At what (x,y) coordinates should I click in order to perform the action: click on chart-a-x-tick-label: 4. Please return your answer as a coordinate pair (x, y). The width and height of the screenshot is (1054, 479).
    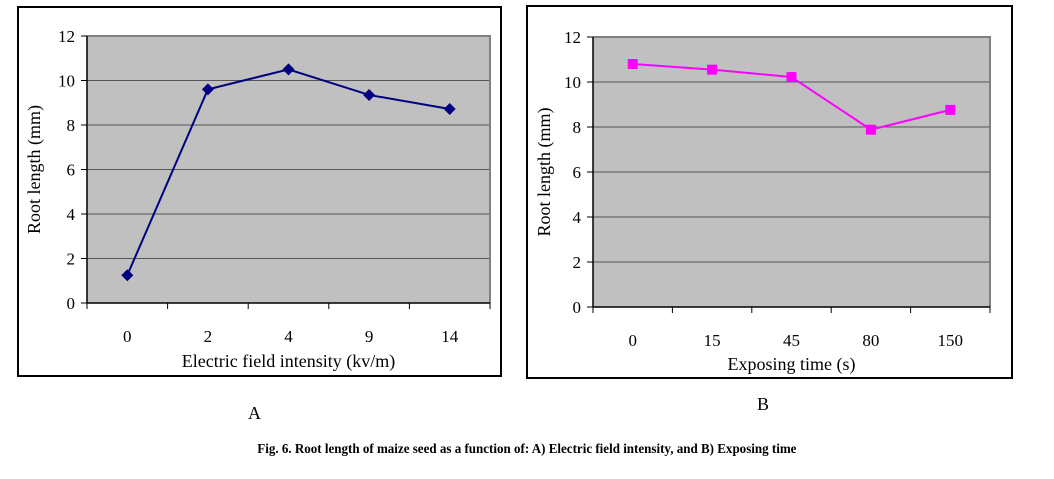
    Looking at the image, I should click on (288, 336).